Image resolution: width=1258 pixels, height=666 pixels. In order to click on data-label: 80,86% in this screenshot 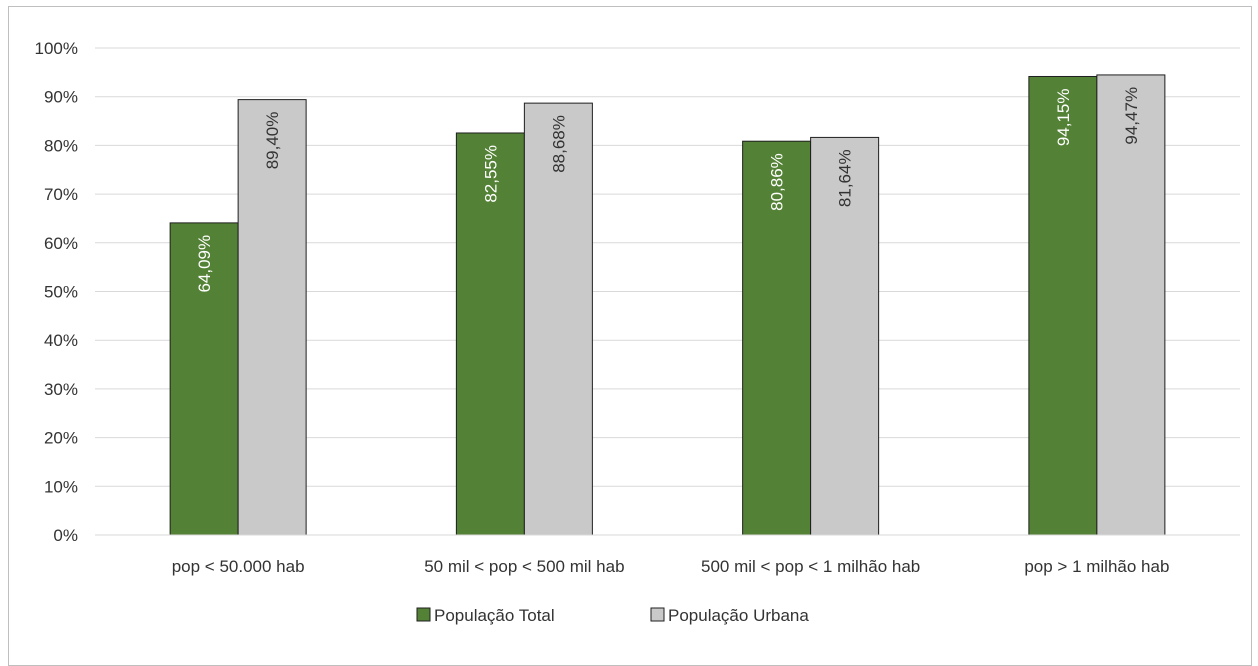, I will do `click(777, 182)`.